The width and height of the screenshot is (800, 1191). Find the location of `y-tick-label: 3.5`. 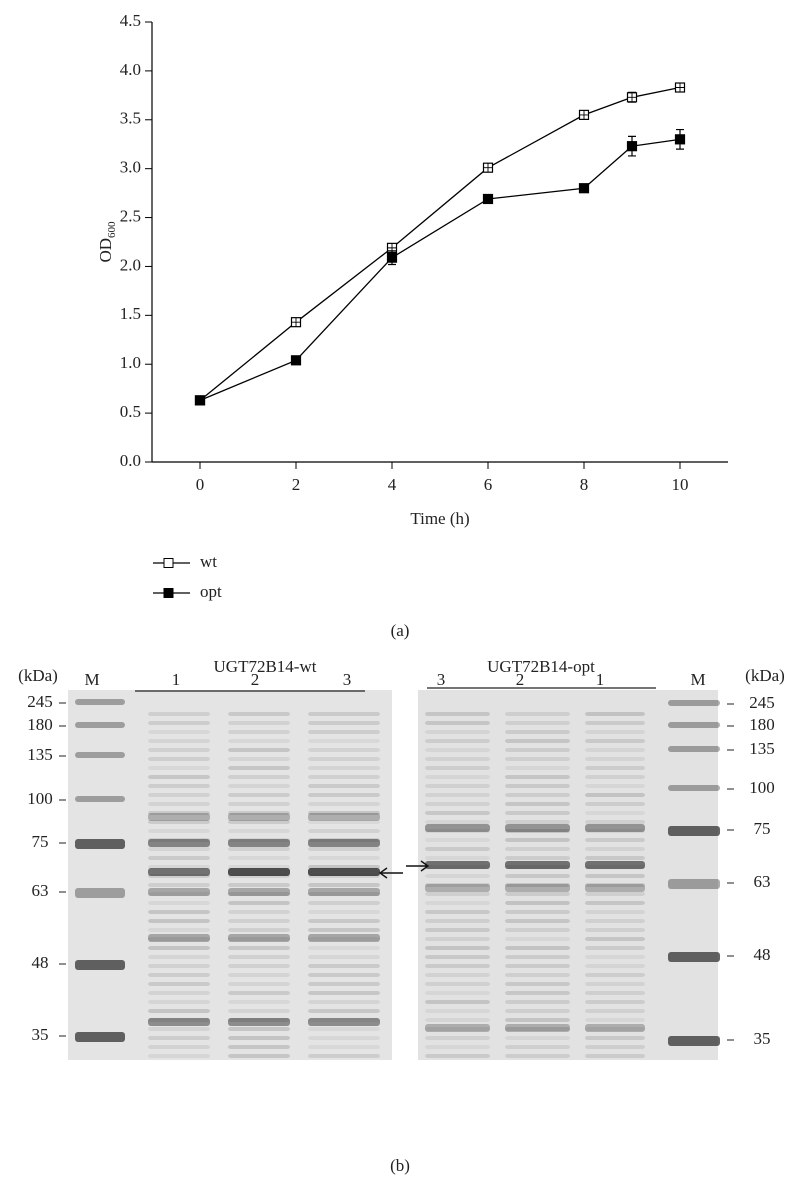

y-tick-label: 3.5 is located at coordinates (130, 118).